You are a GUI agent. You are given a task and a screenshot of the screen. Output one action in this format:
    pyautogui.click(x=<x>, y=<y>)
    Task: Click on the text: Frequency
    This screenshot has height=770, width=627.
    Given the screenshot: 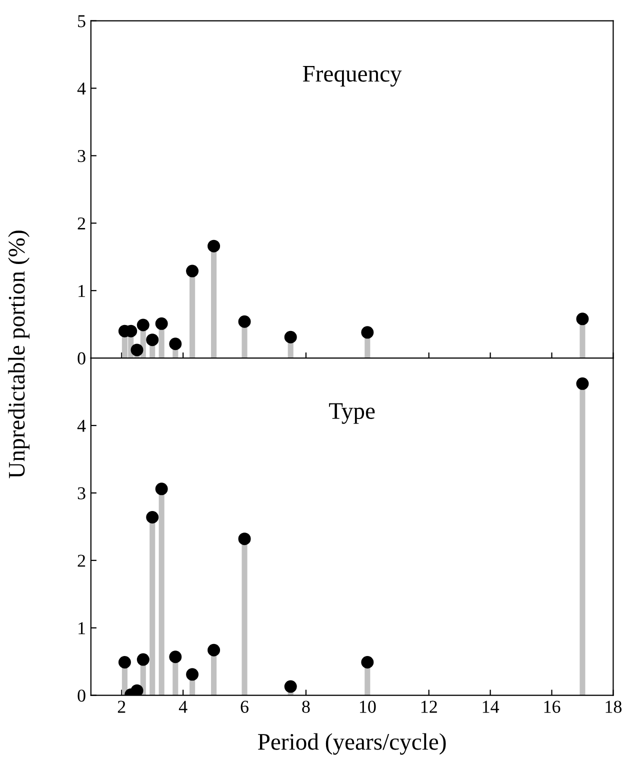 What is the action you would take?
    pyautogui.click(x=352, y=76)
    